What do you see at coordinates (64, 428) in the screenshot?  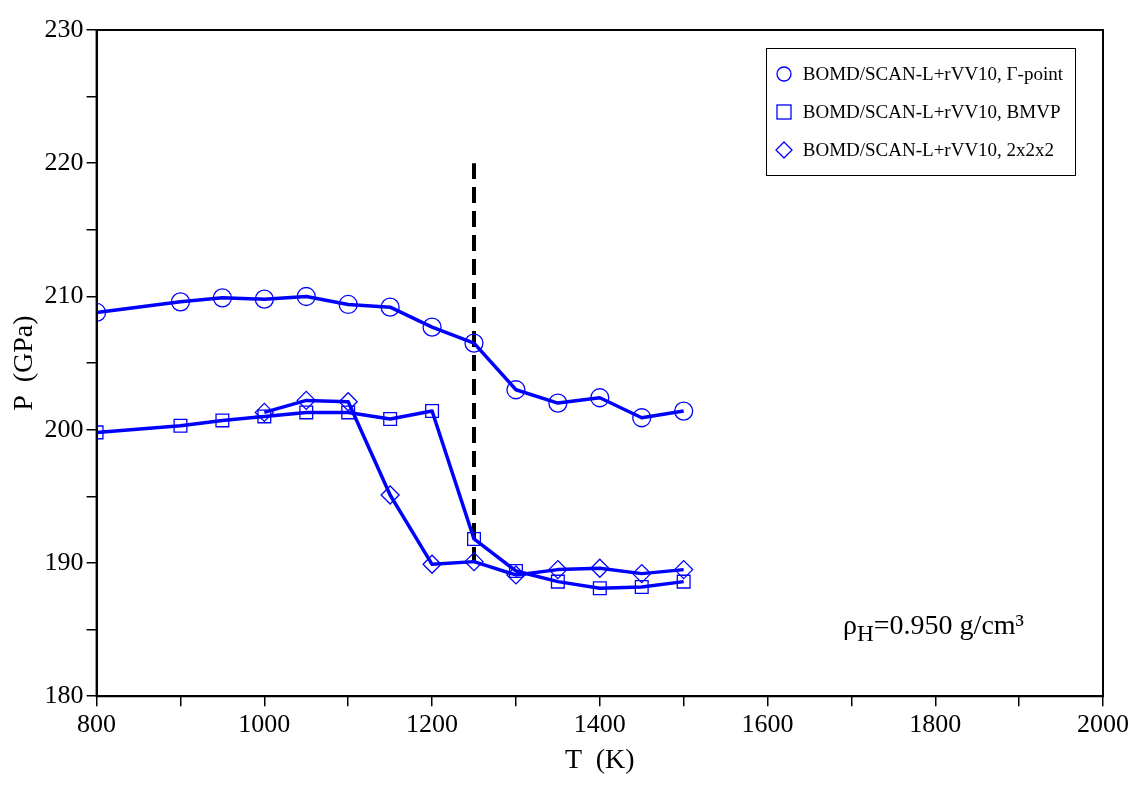 I see `y-tick-label: 200` at bounding box center [64, 428].